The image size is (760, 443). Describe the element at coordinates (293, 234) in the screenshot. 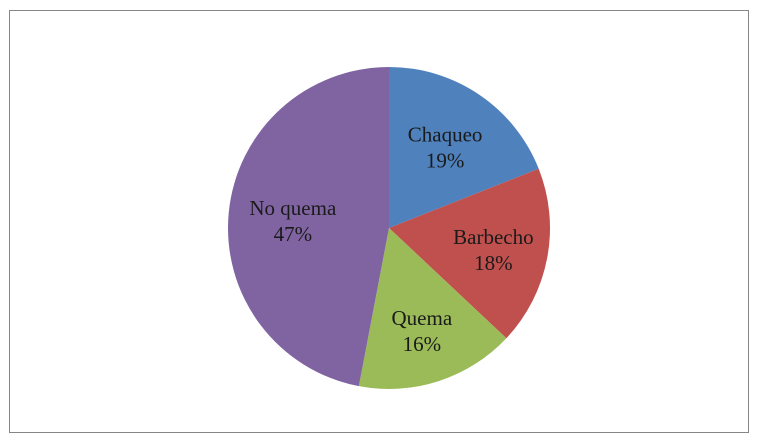

I see `slice-label-percent: 47%` at that location.